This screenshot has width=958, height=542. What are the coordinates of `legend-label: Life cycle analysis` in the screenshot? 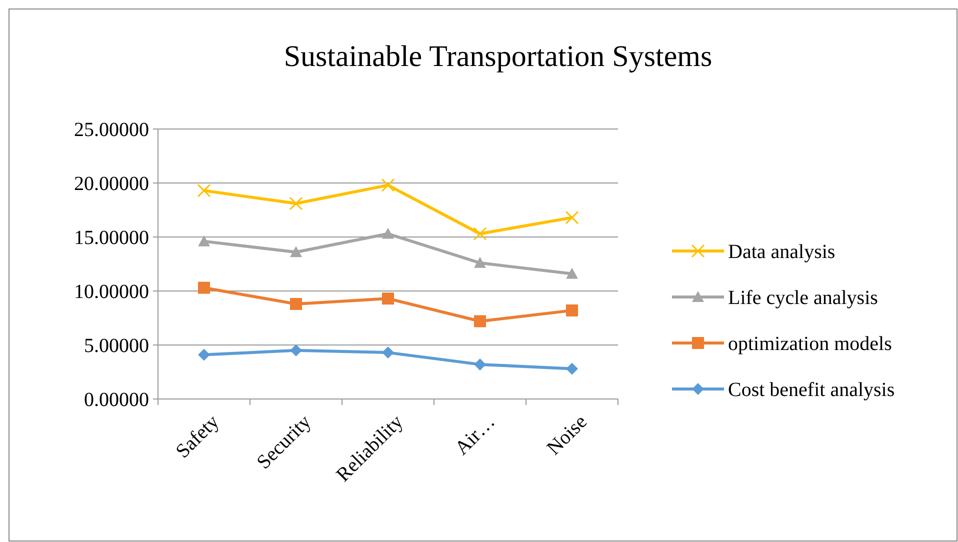 It's located at (803, 298).